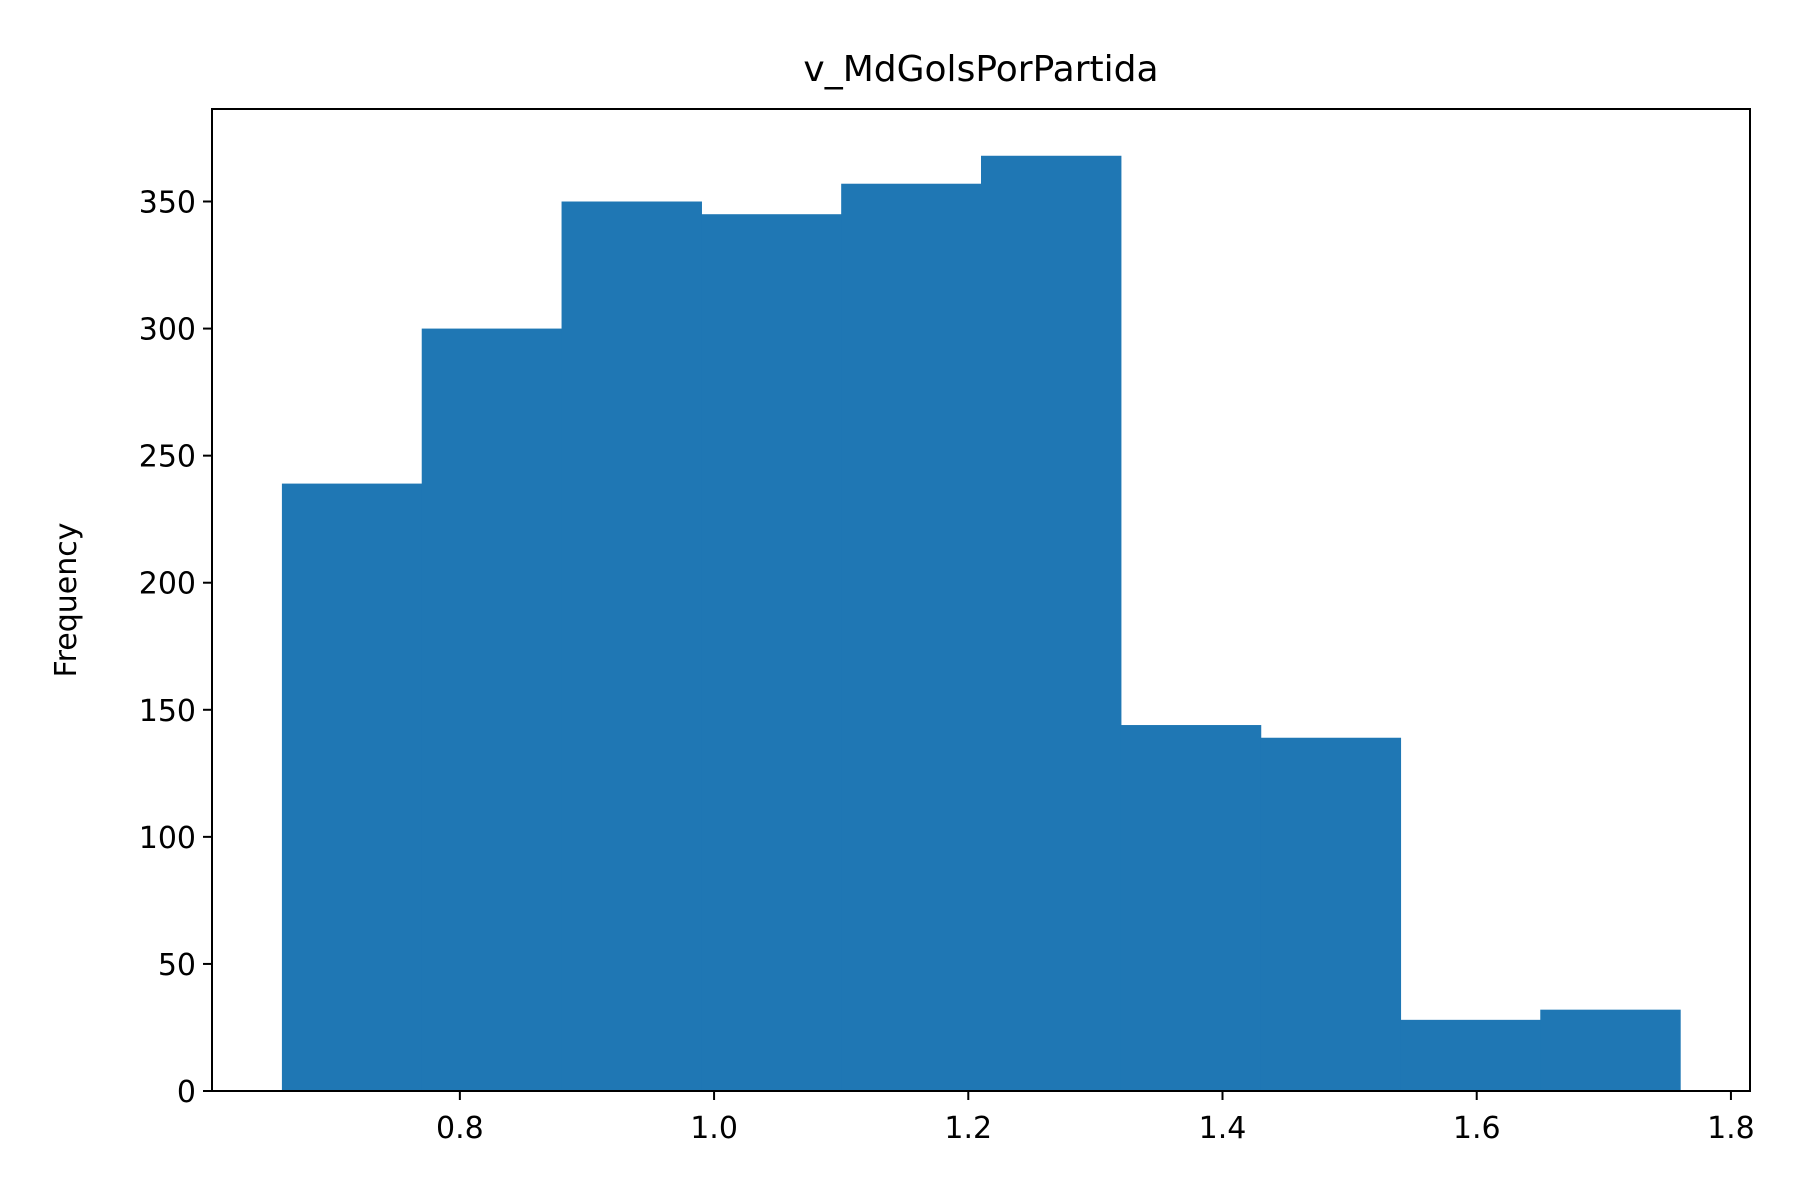  What do you see at coordinates (1477, 1128) in the screenshot?
I see `x-tick-label: 1.6` at bounding box center [1477, 1128].